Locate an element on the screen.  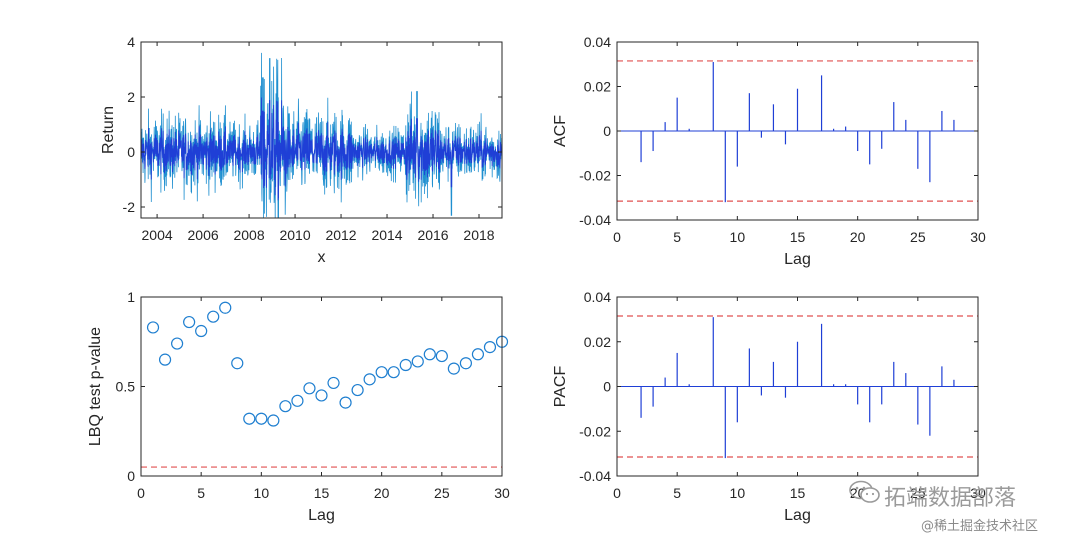
y-tick-label: 1 is located at coordinates (131, 297).